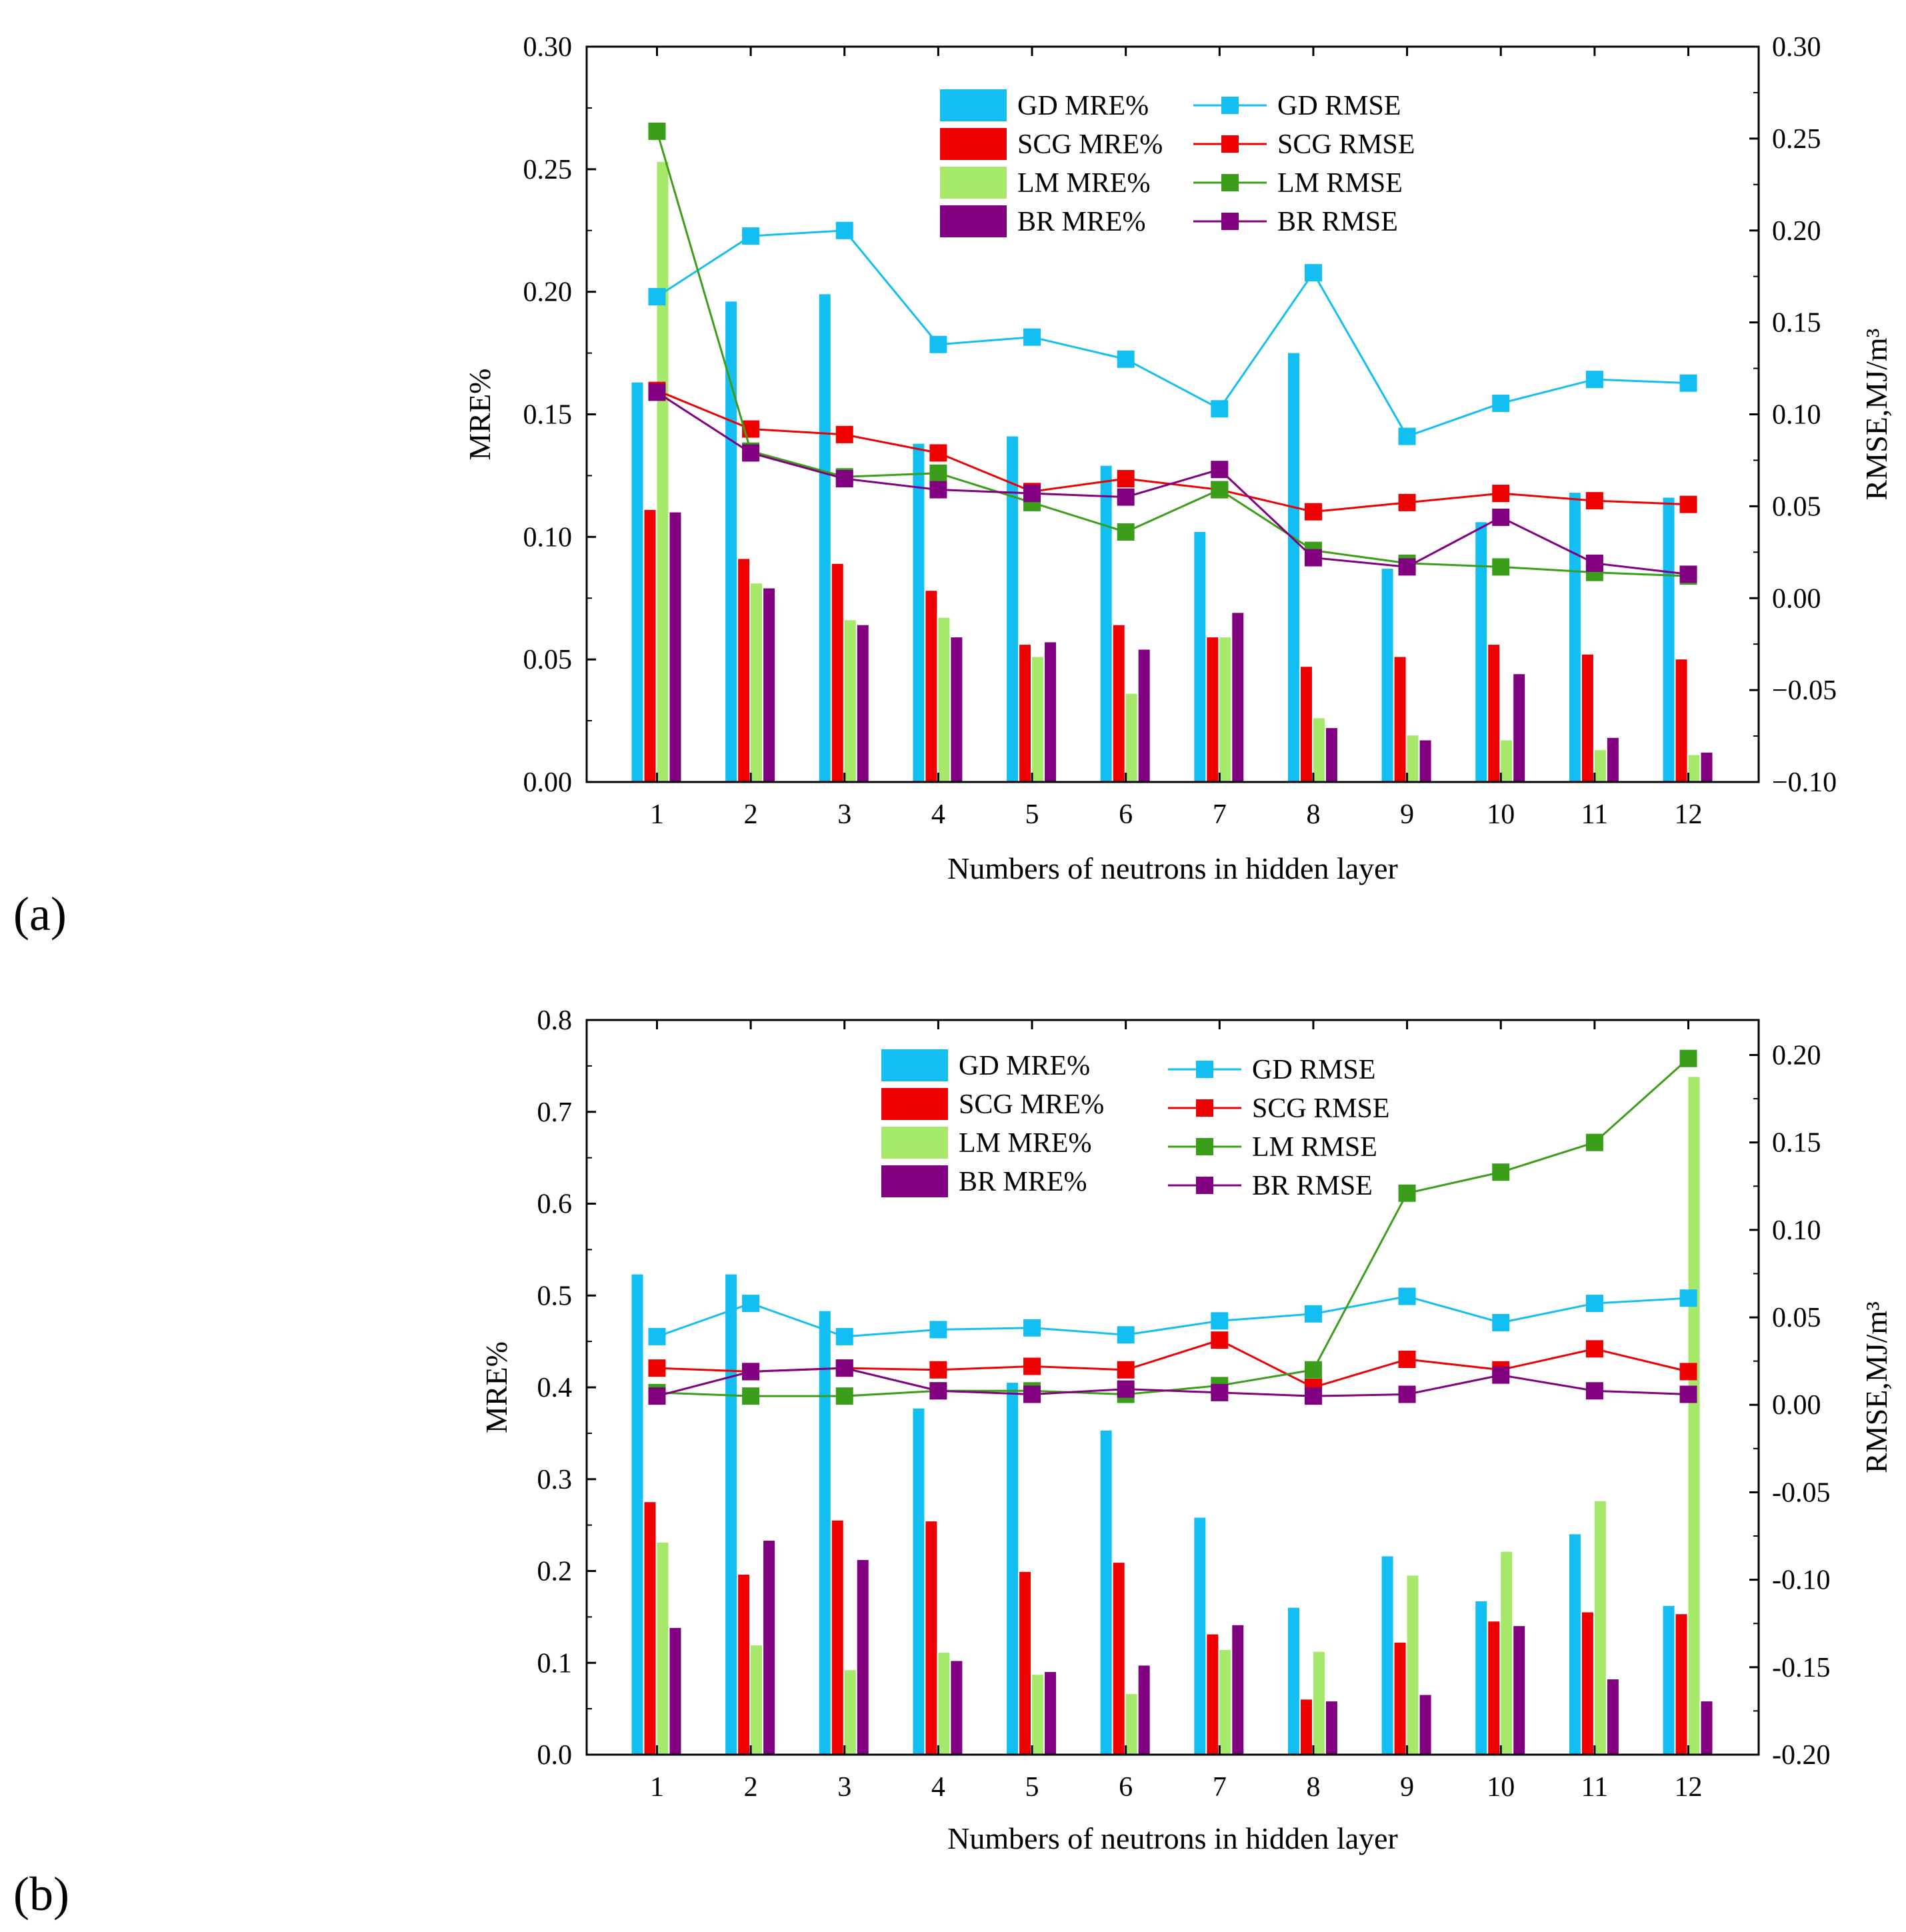  Describe the element at coordinates (1165, 645) in the screenshot. I see `bar-series-scg` at that location.